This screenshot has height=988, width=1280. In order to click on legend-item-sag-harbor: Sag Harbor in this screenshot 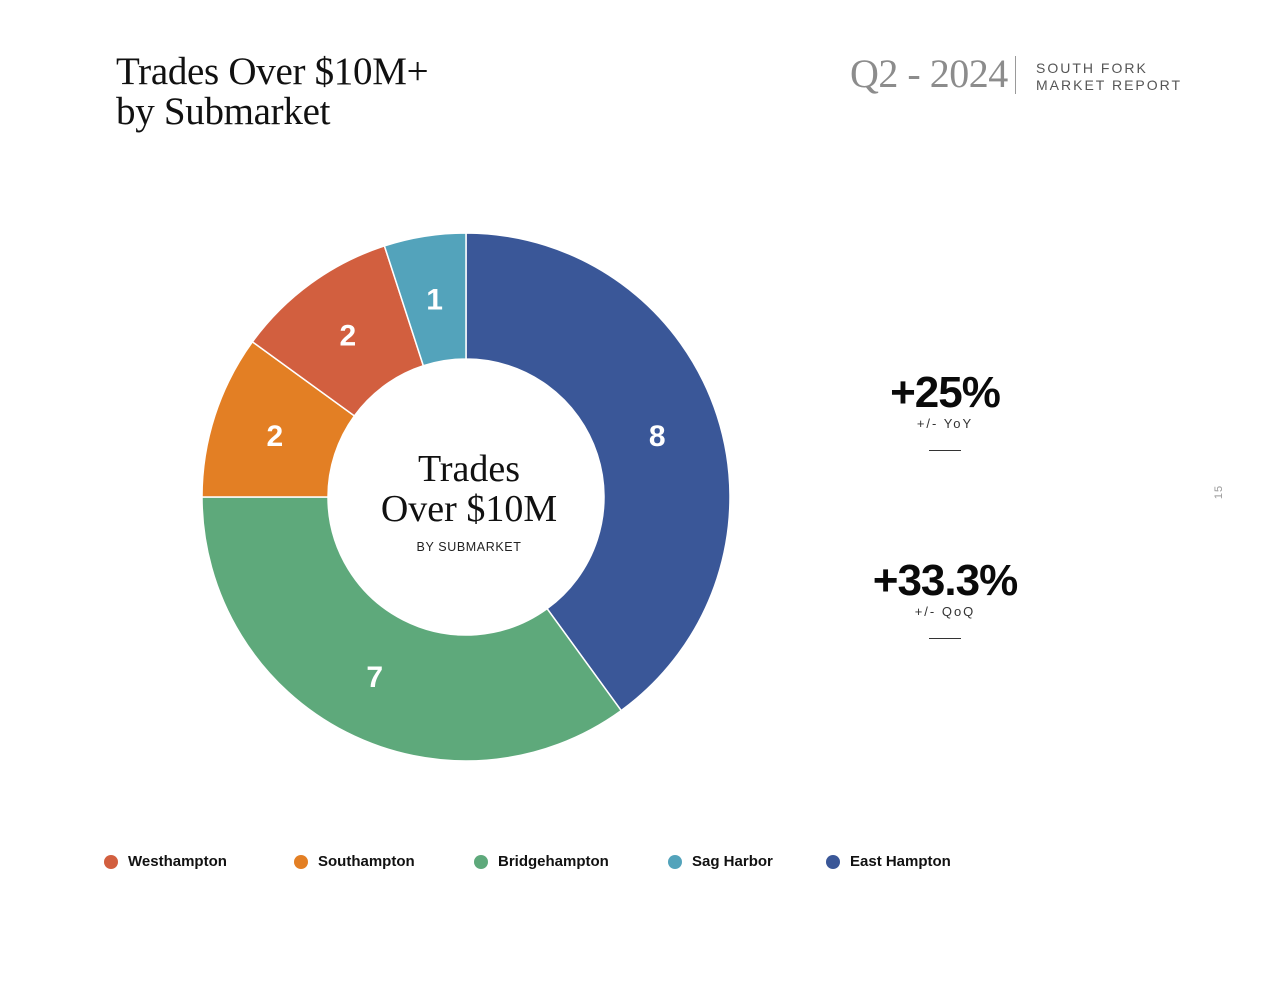, I will do `click(720, 861)`.